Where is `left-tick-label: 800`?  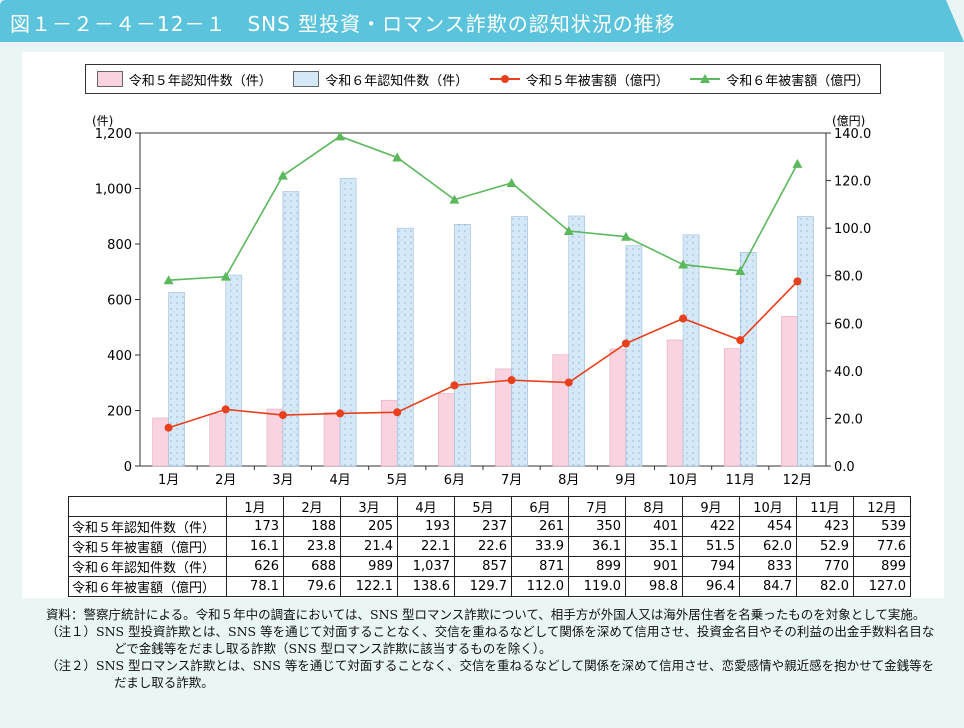
left-tick-label: 800 is located at coordinates (119, 245).